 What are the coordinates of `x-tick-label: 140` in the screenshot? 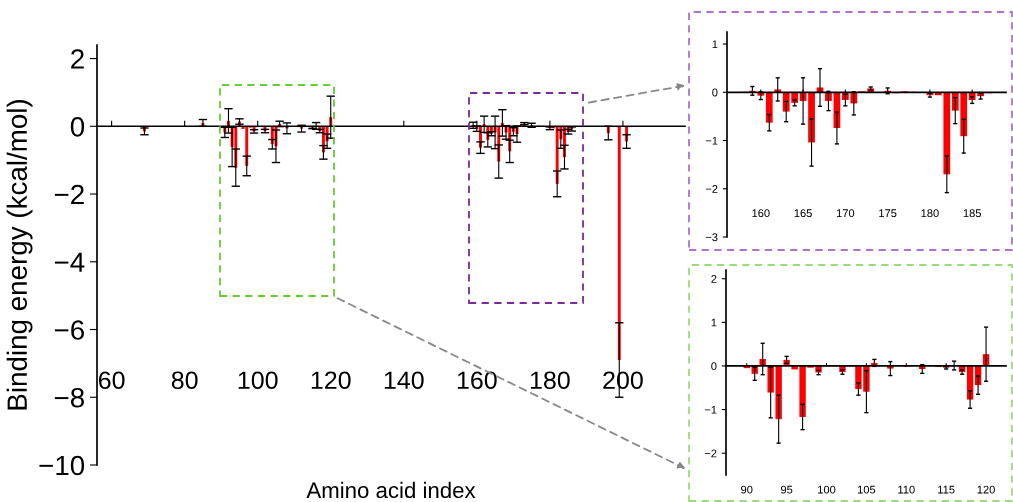 It's located at (404, 380).